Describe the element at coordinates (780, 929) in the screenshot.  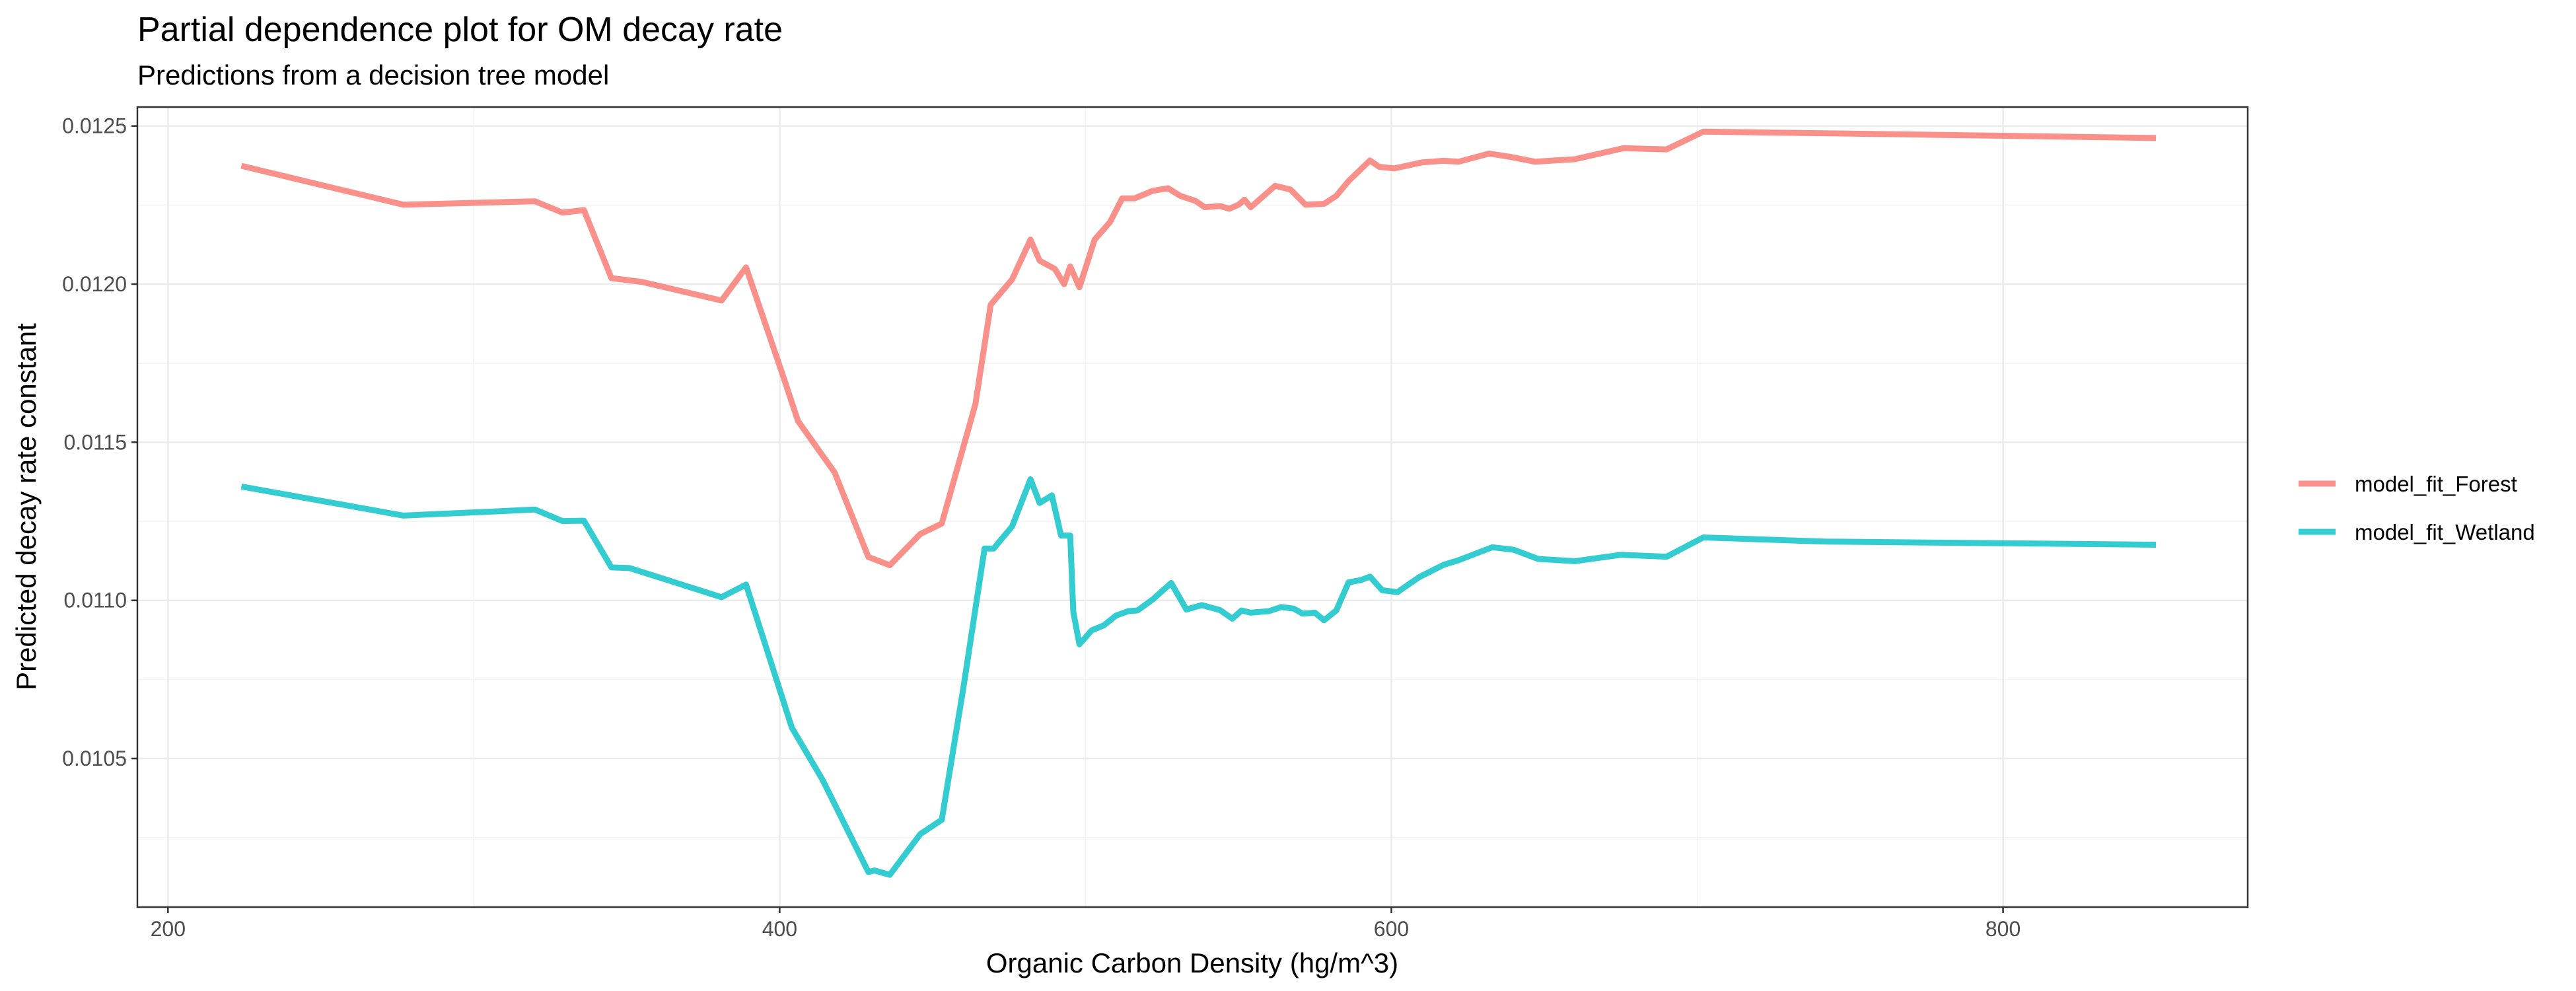
I see `x-tick-label: 400` at that location.